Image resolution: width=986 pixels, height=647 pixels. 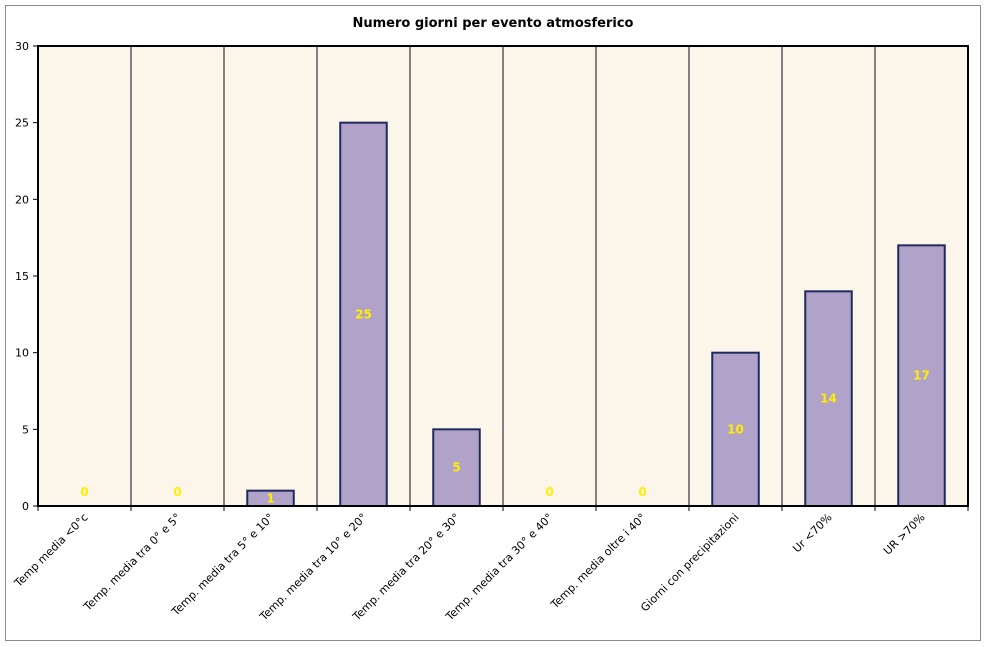 What do you see at coordinates (406, 567) in the screenshot?
I see `x-tick-label: Temp. media tra 20° e 30°` at bounding box center [406, 567].